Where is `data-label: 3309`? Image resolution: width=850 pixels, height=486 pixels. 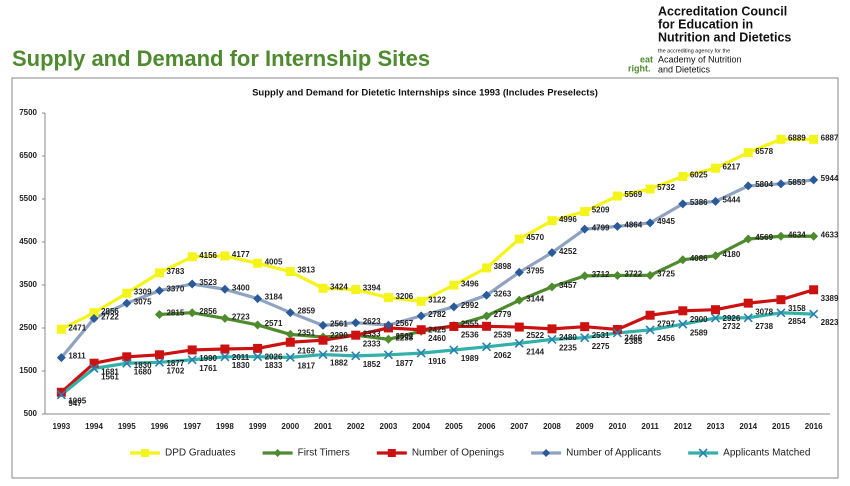 data-label: 3309 is located at coordinates (143, 291).